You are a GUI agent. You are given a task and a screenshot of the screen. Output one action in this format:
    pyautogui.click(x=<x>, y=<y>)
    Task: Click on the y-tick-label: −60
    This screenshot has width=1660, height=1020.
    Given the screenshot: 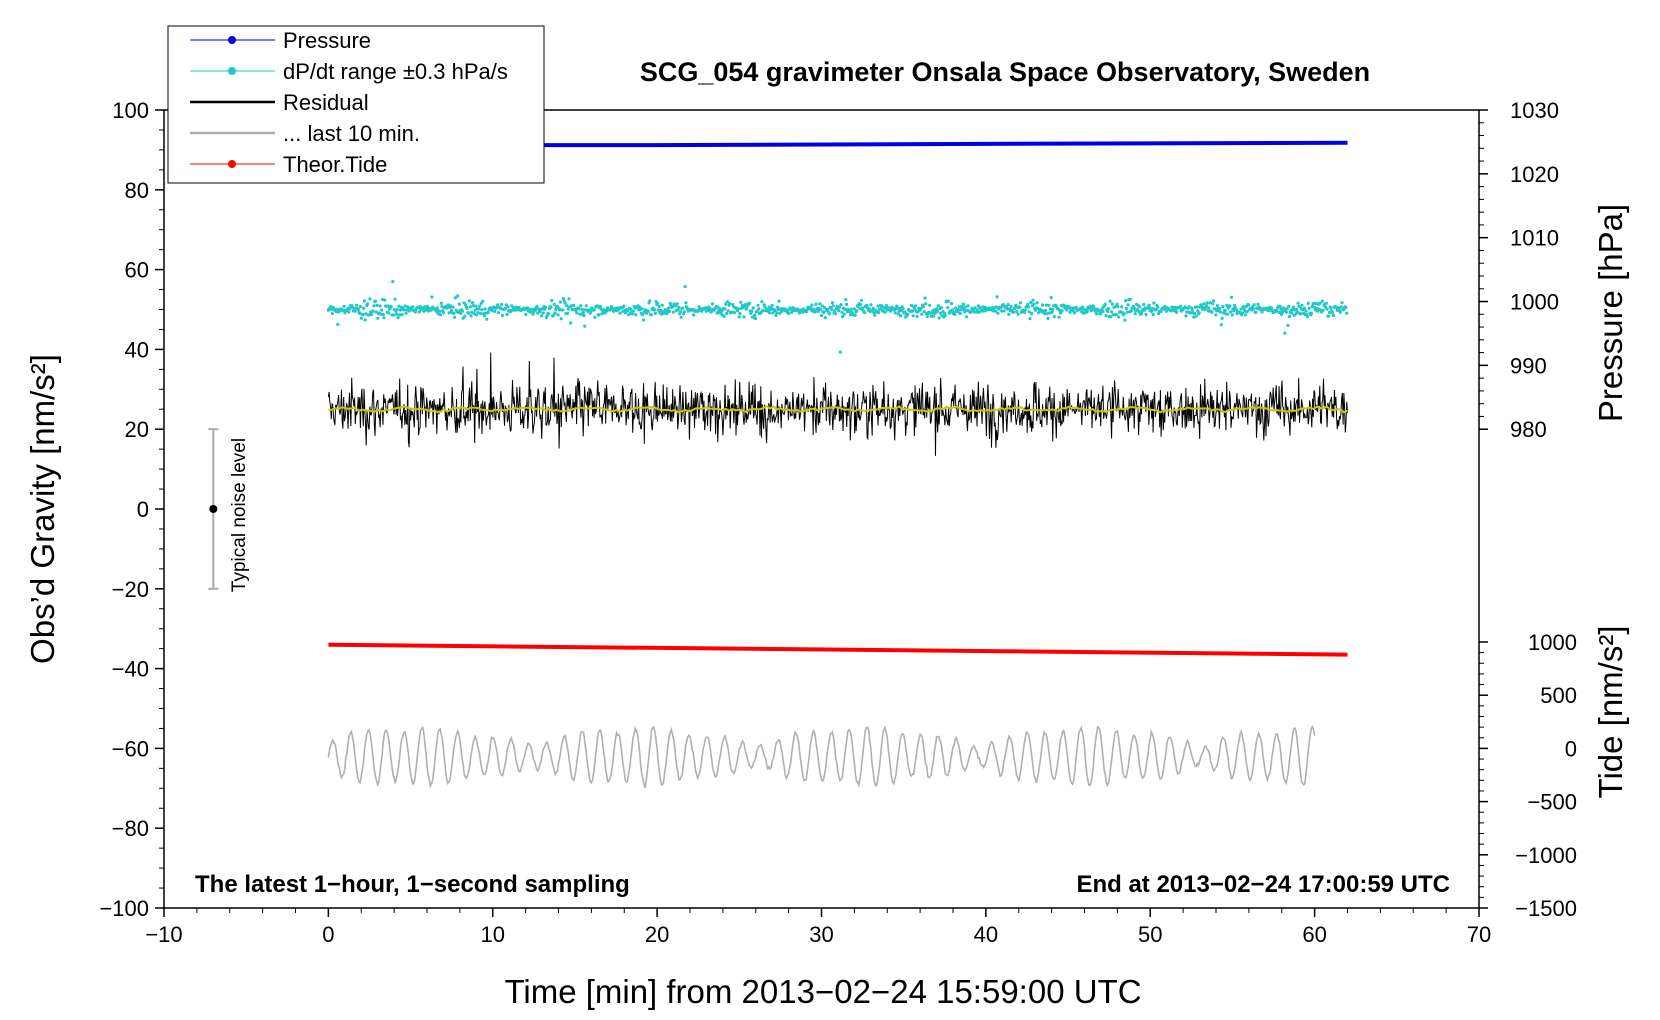 What is the action you would take?
    pyautogui.click(x=130, y=748)
    